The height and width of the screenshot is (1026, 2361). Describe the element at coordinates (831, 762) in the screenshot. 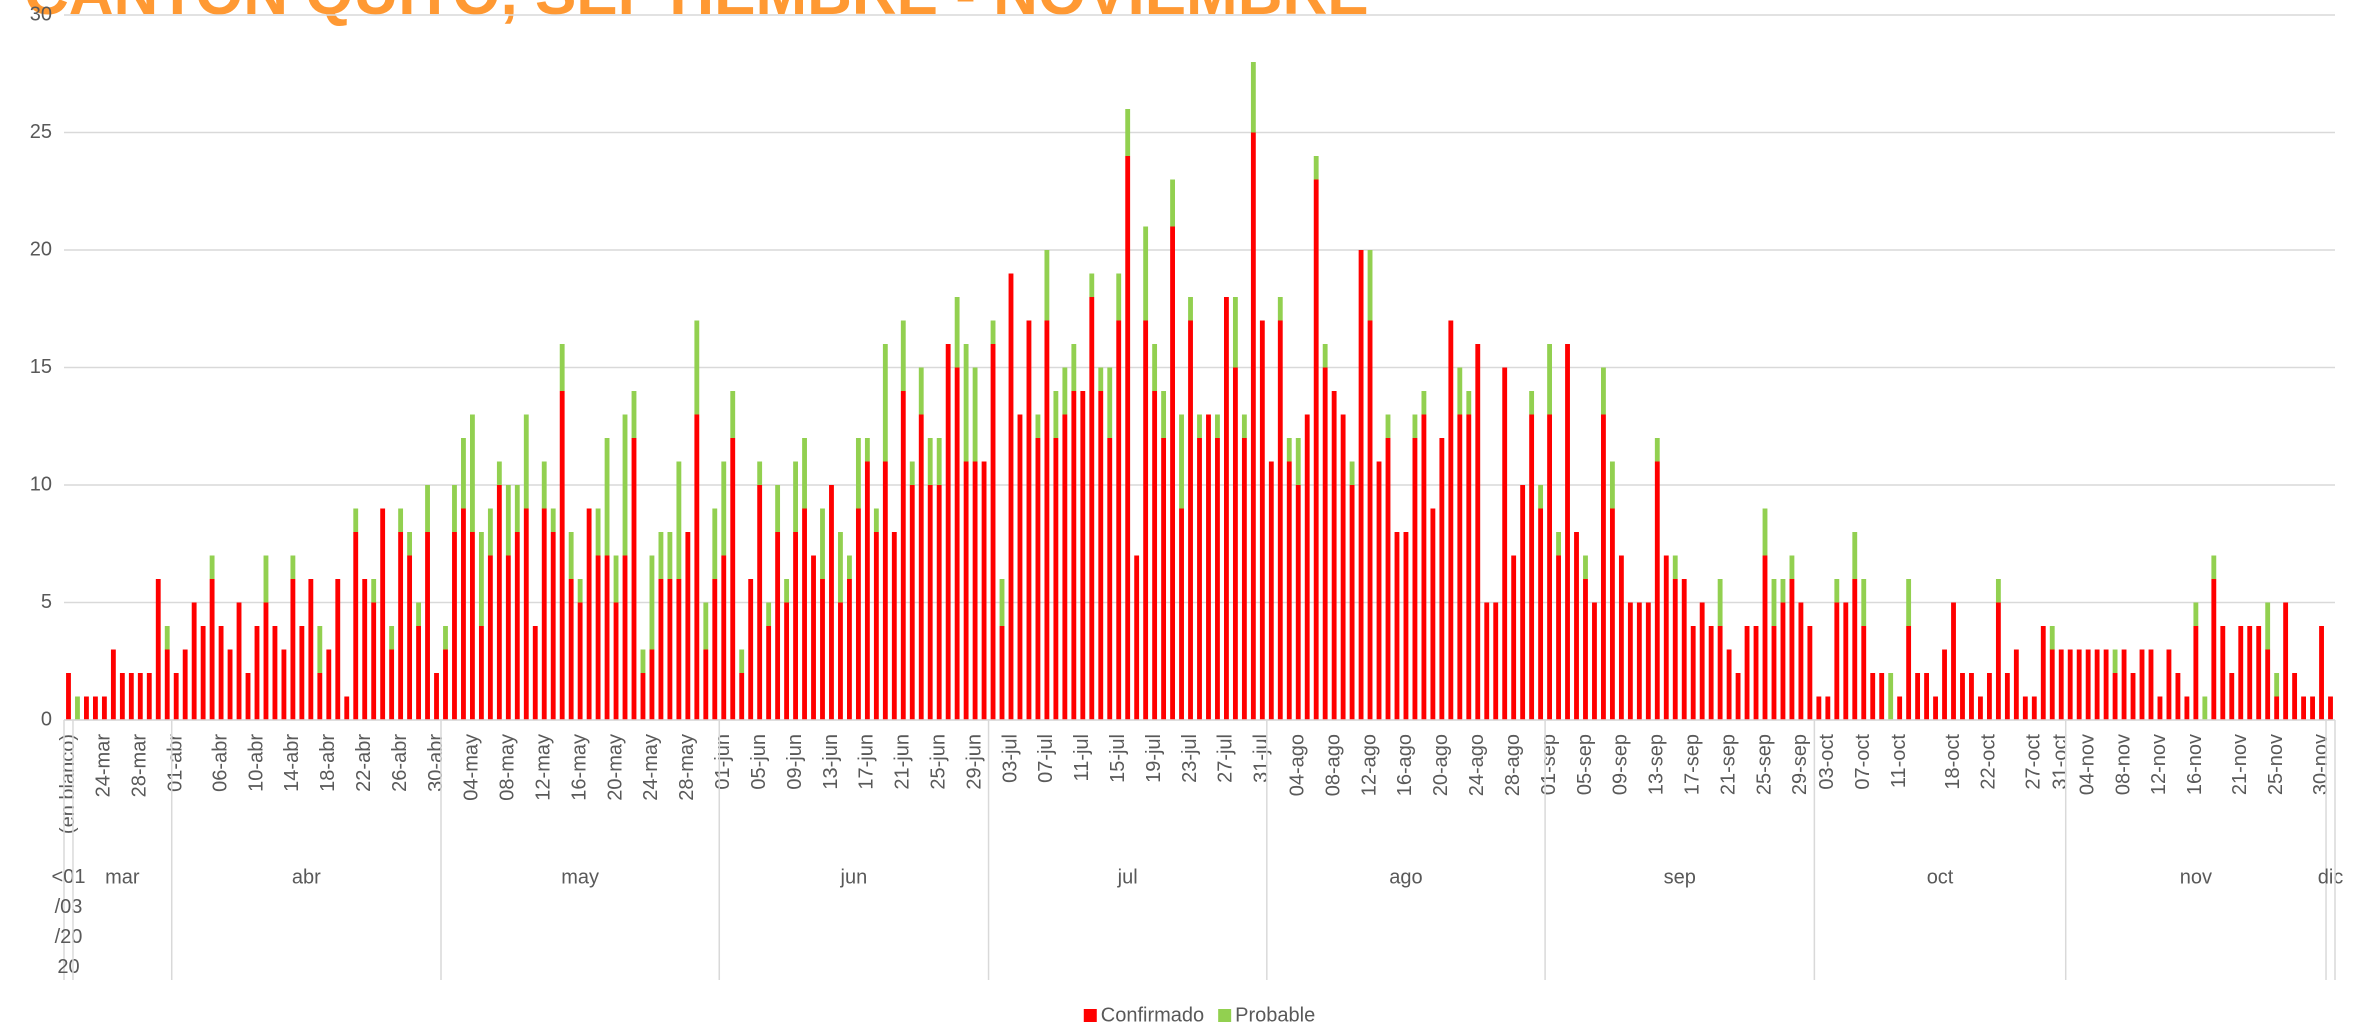

I see `x-tick-label: 13-jun` at that location.